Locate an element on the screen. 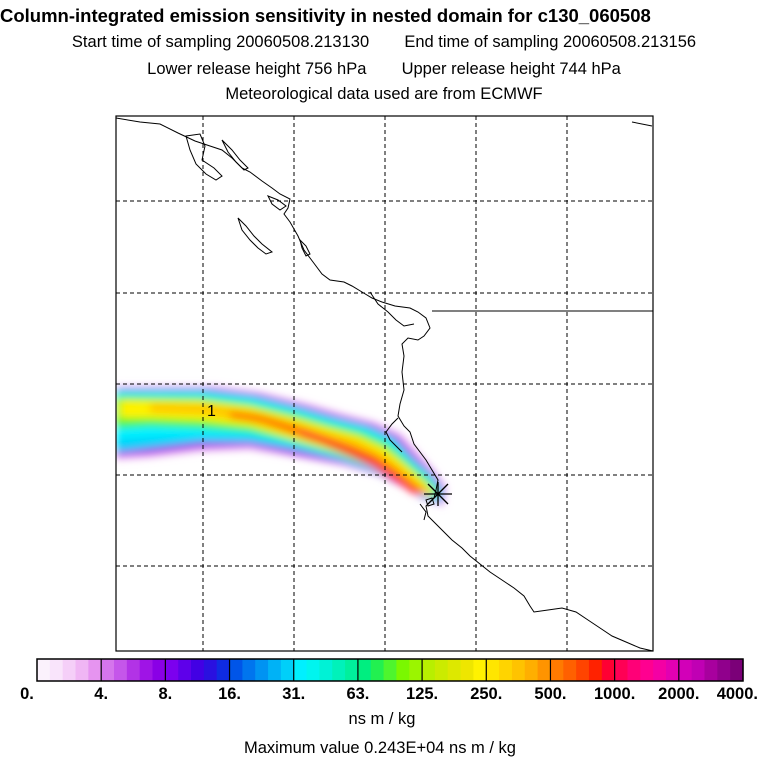 This screenshot has height=768, width=768. start-time-value: 20060508.213130 is located at coordinates (303, 42).